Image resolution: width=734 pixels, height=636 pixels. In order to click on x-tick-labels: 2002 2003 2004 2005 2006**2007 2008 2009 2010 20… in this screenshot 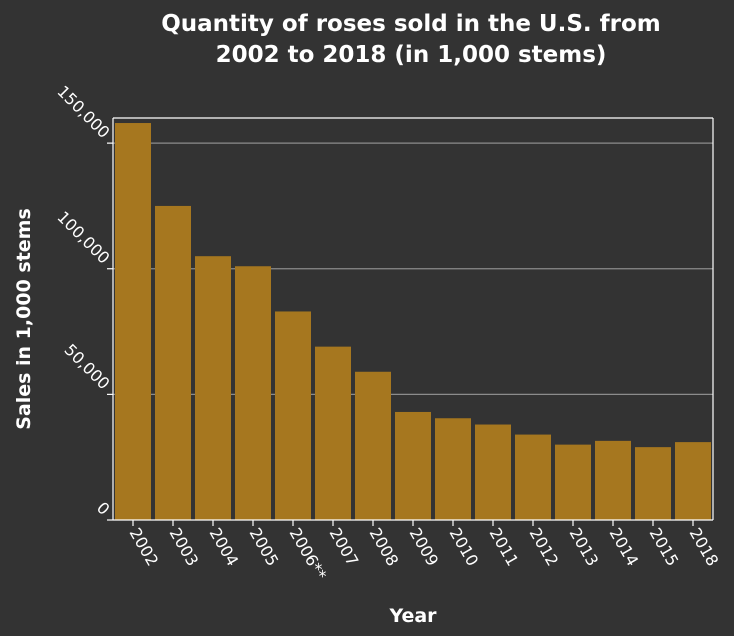, I will do `click(424, 552)`.